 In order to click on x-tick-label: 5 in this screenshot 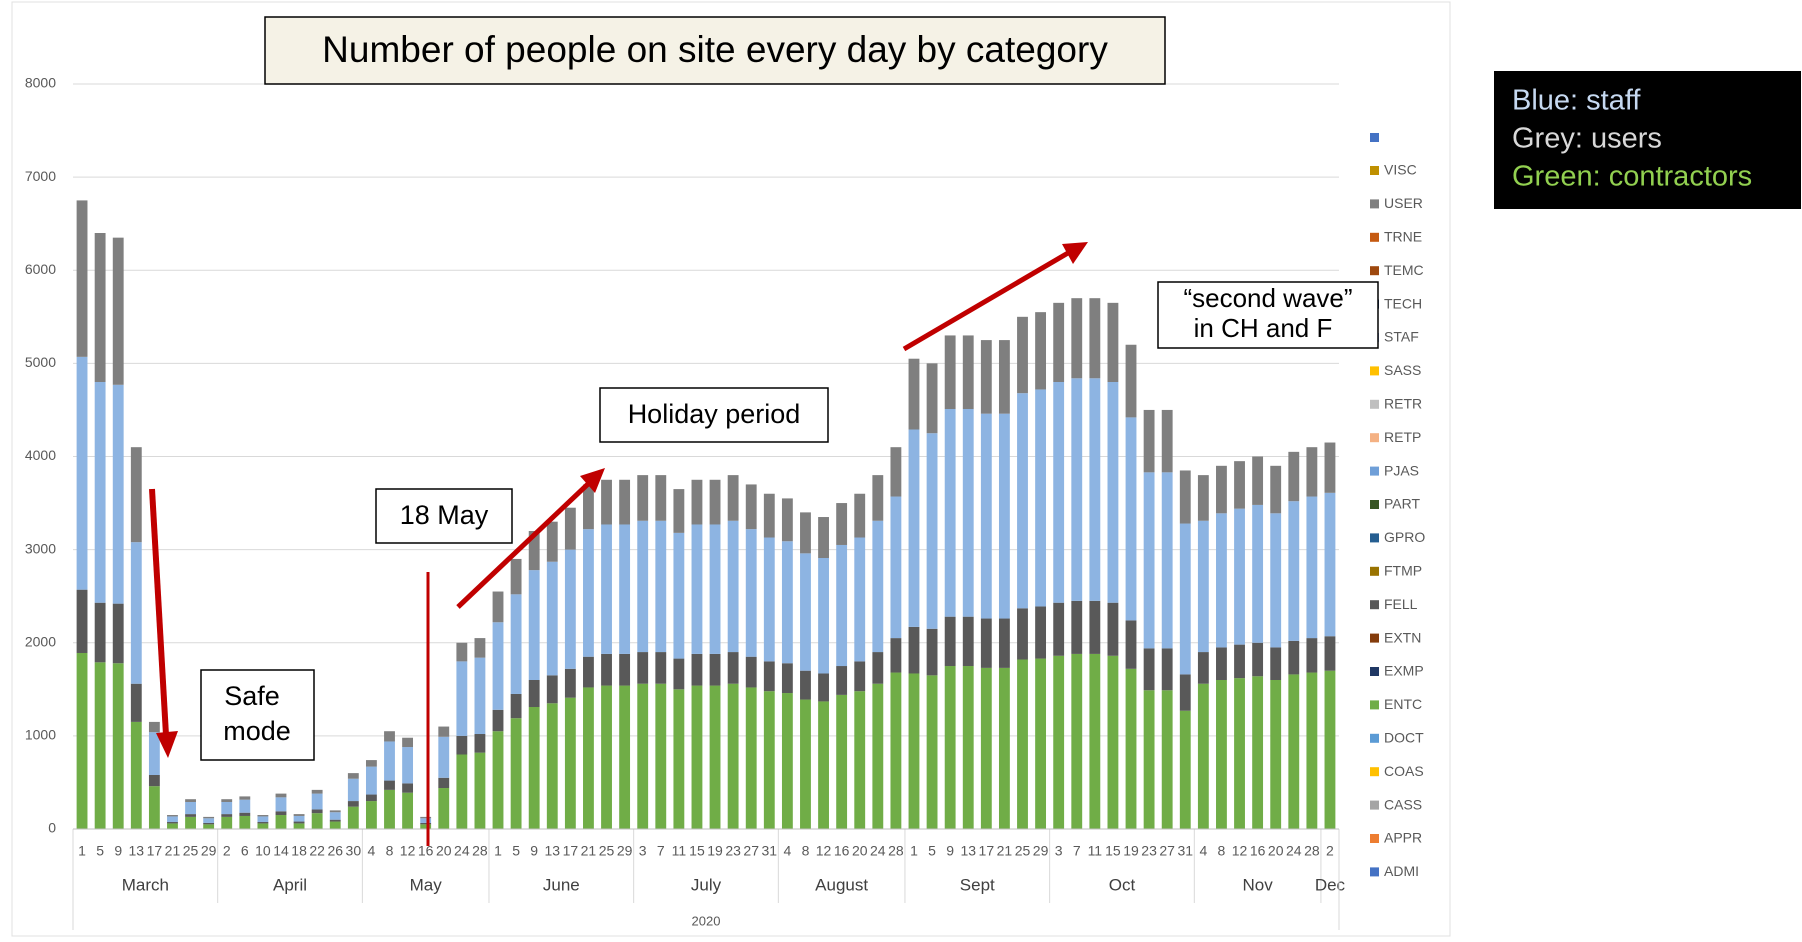, I will do `click(932, 851)`.